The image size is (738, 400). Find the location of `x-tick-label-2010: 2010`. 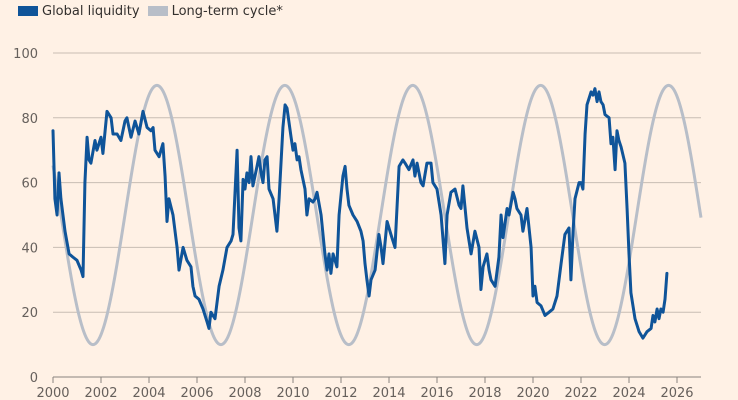

x-tick-label-2010: 2010 is located at coordinates (292, 393).